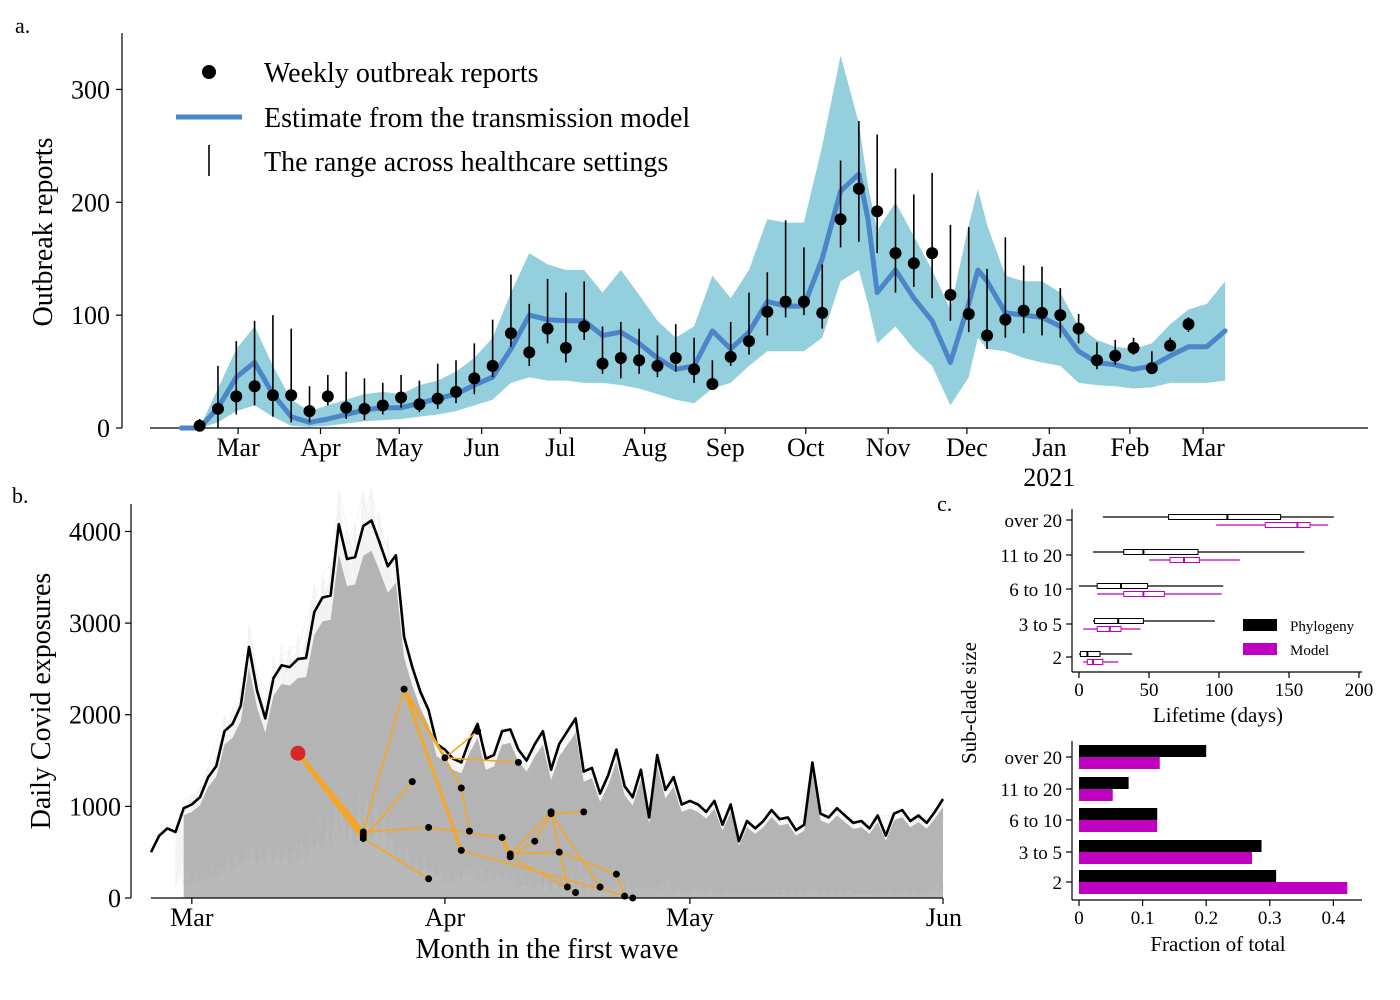  Describe the element at coordinates (1031, 790) in the screenshot. I see `y-tick-label: 11 to 20` at that location.